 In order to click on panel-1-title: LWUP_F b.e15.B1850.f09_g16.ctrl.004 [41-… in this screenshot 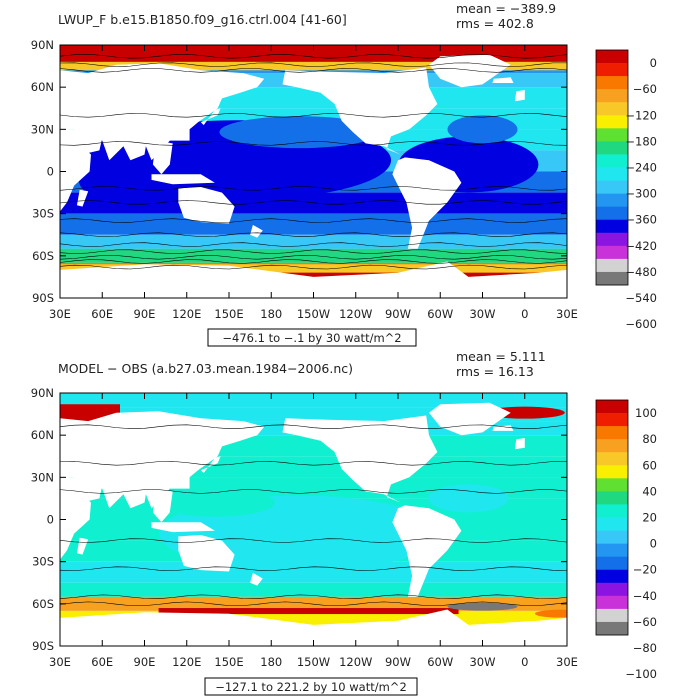, I will do `click(202, 19)`.